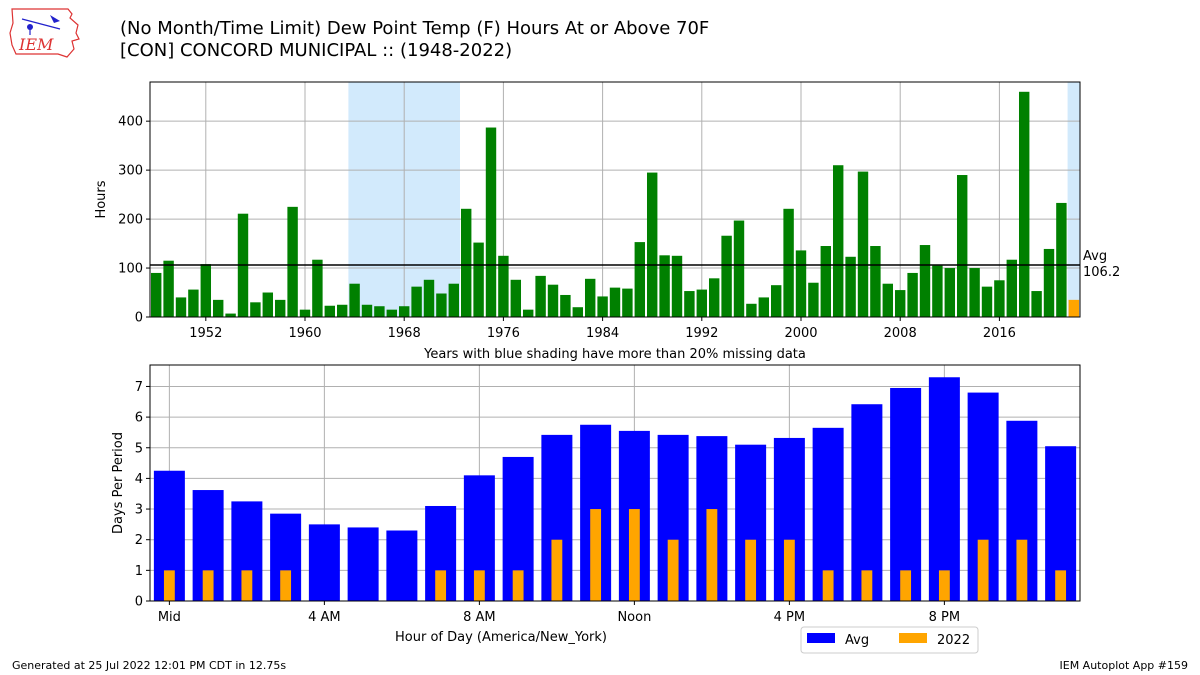 Image resolution: width=1200 pixels, height=675 pixels. I want to click on top-y-tick-label: 400, so click(130, 122).